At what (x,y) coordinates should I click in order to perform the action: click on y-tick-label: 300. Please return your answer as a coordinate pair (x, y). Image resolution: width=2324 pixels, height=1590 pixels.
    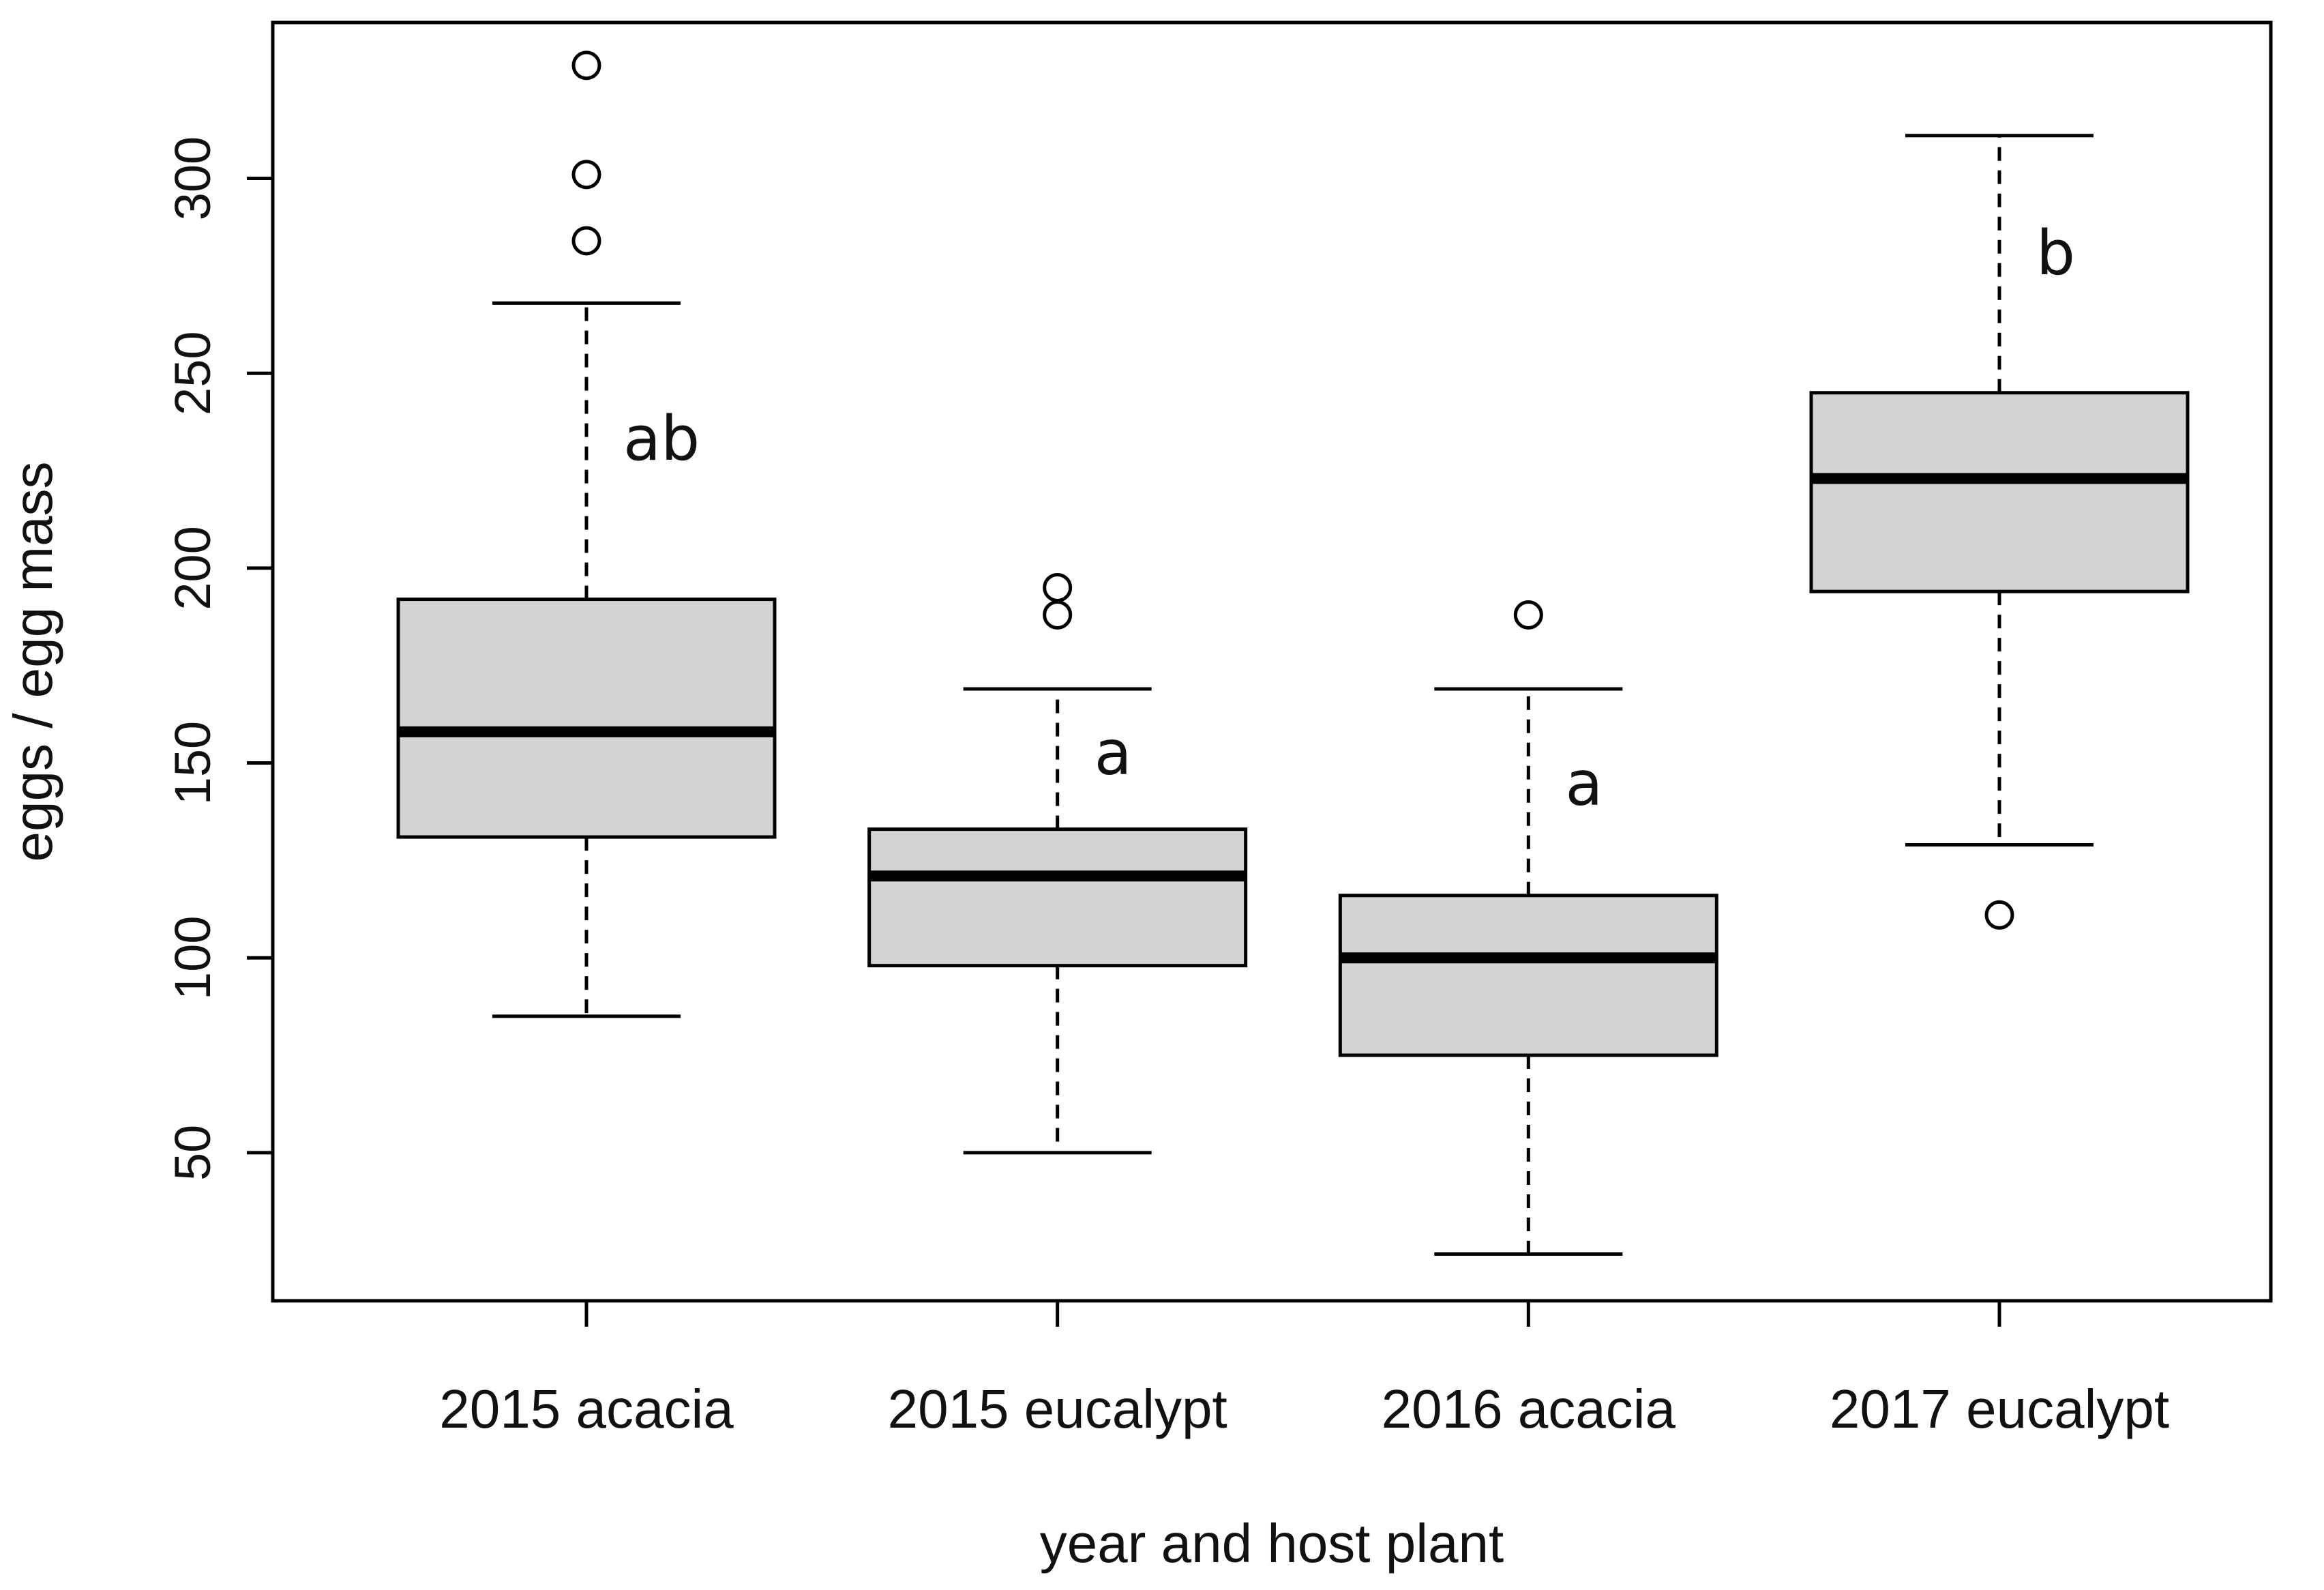
    Looking at the image, I should click on (192, 178).